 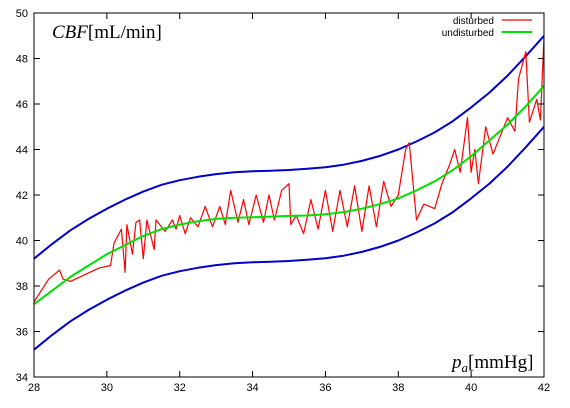 I want to click on x-tick-label: 34, so click(x=252, y=388).